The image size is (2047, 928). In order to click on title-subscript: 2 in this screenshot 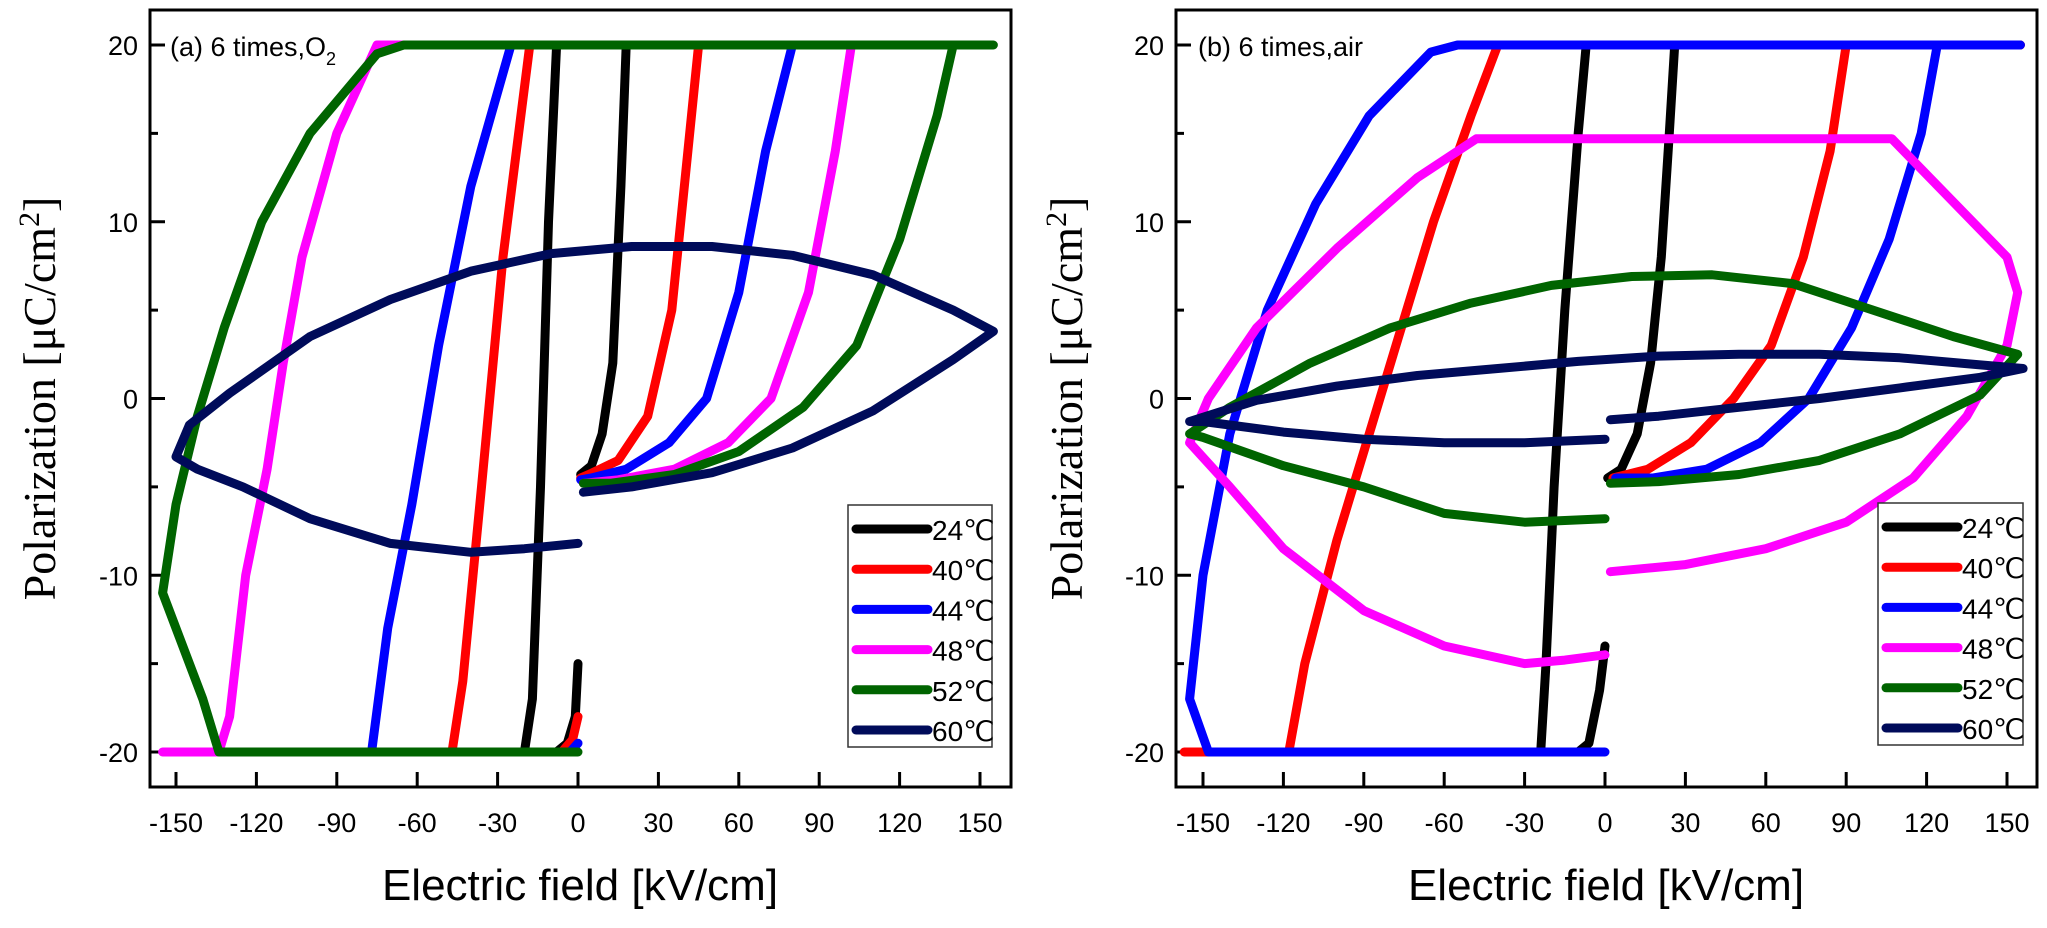, I will do `click(331, 59)`.